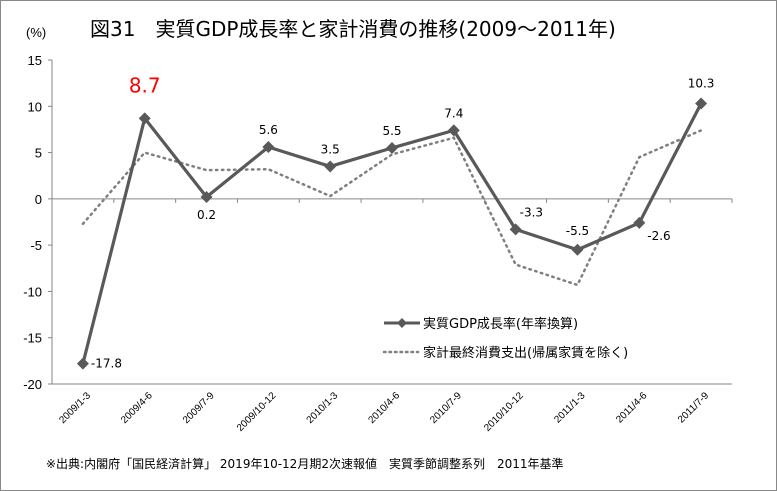  Describe the element at coordinates (446, 408) in the screenshot. I see `x-tick-label: 2010/7-9` at that location.